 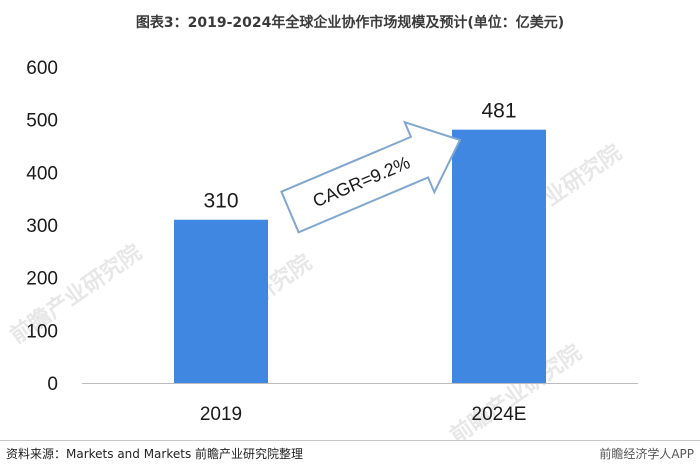 What do you see at coordinates (221, 414) in the screenshot?
I see `x-tick-label: 2019` at bounding box center [221, 414].